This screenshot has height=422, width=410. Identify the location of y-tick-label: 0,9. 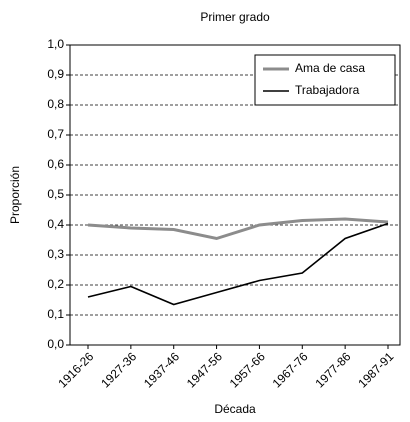
(55, 74).